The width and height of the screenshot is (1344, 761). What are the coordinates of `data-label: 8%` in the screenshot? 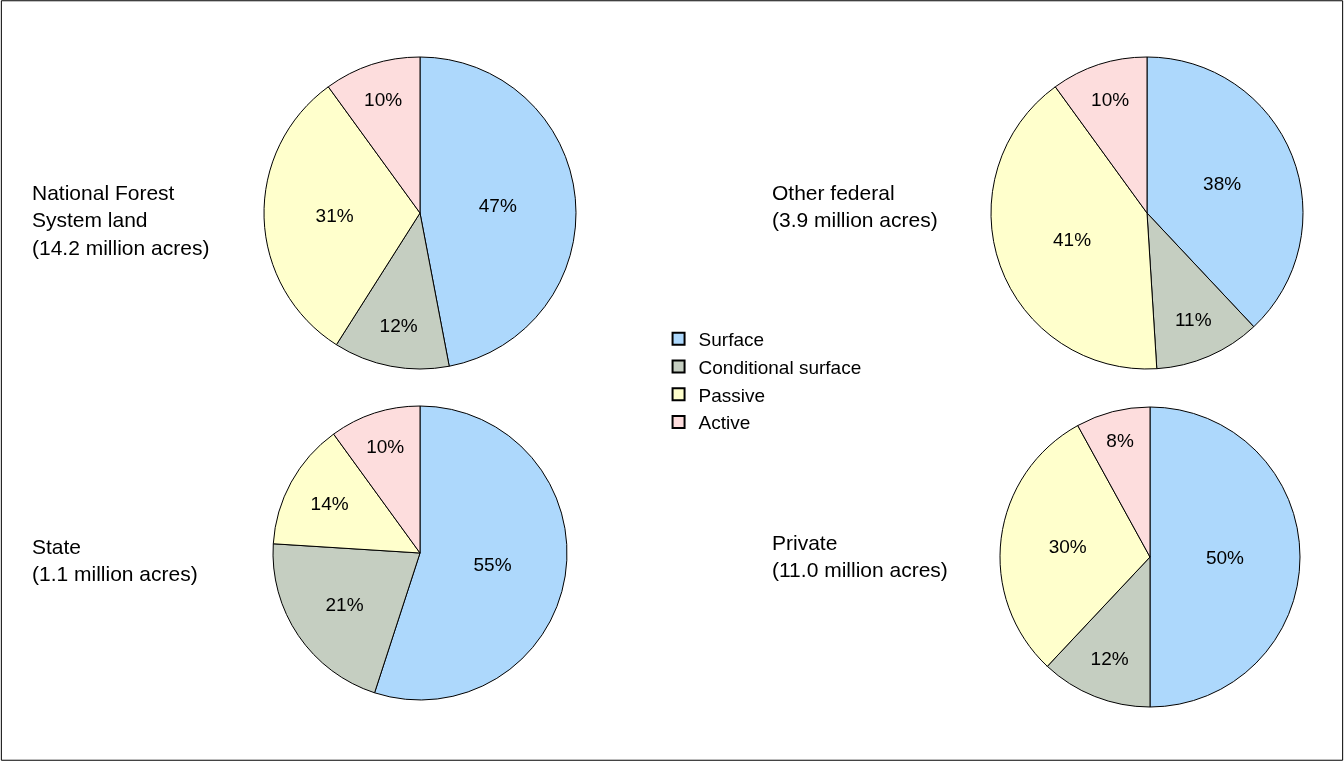 It's located at (1120, 441).